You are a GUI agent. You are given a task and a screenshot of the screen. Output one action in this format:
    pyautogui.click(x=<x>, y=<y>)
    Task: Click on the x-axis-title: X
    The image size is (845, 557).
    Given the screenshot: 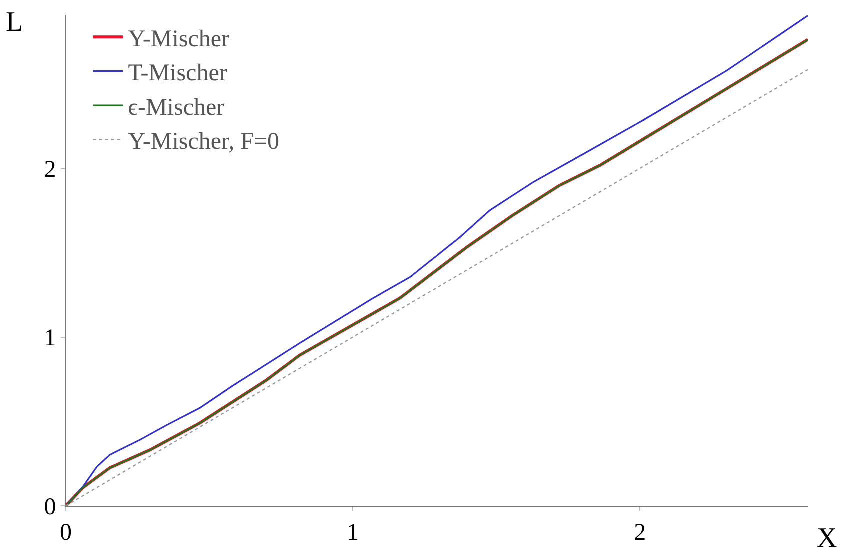 What is the action you would take?
    pyautogui.click(x=827, y=538)
    